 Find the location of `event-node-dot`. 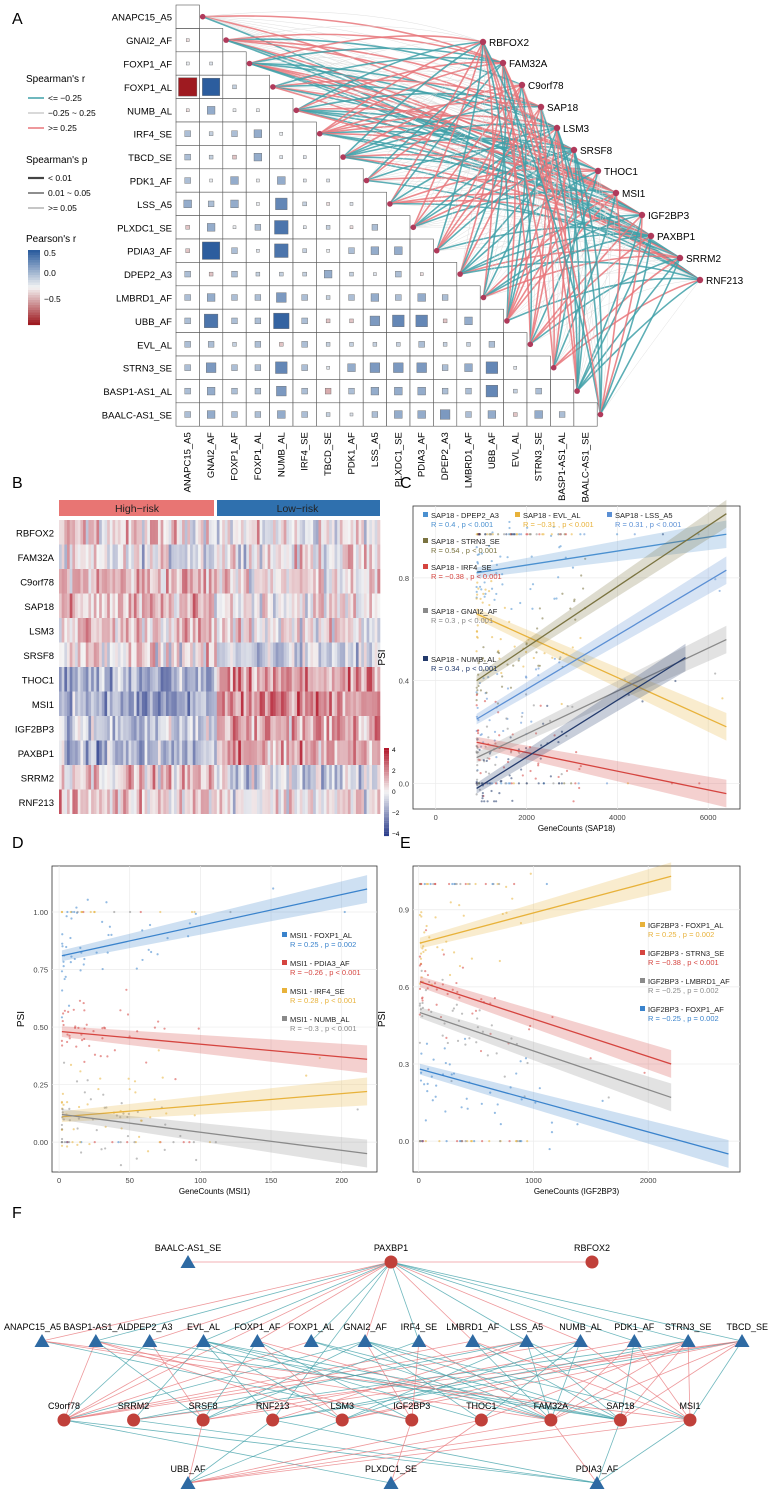

event-node-dot is located at coordinates (202, 16).